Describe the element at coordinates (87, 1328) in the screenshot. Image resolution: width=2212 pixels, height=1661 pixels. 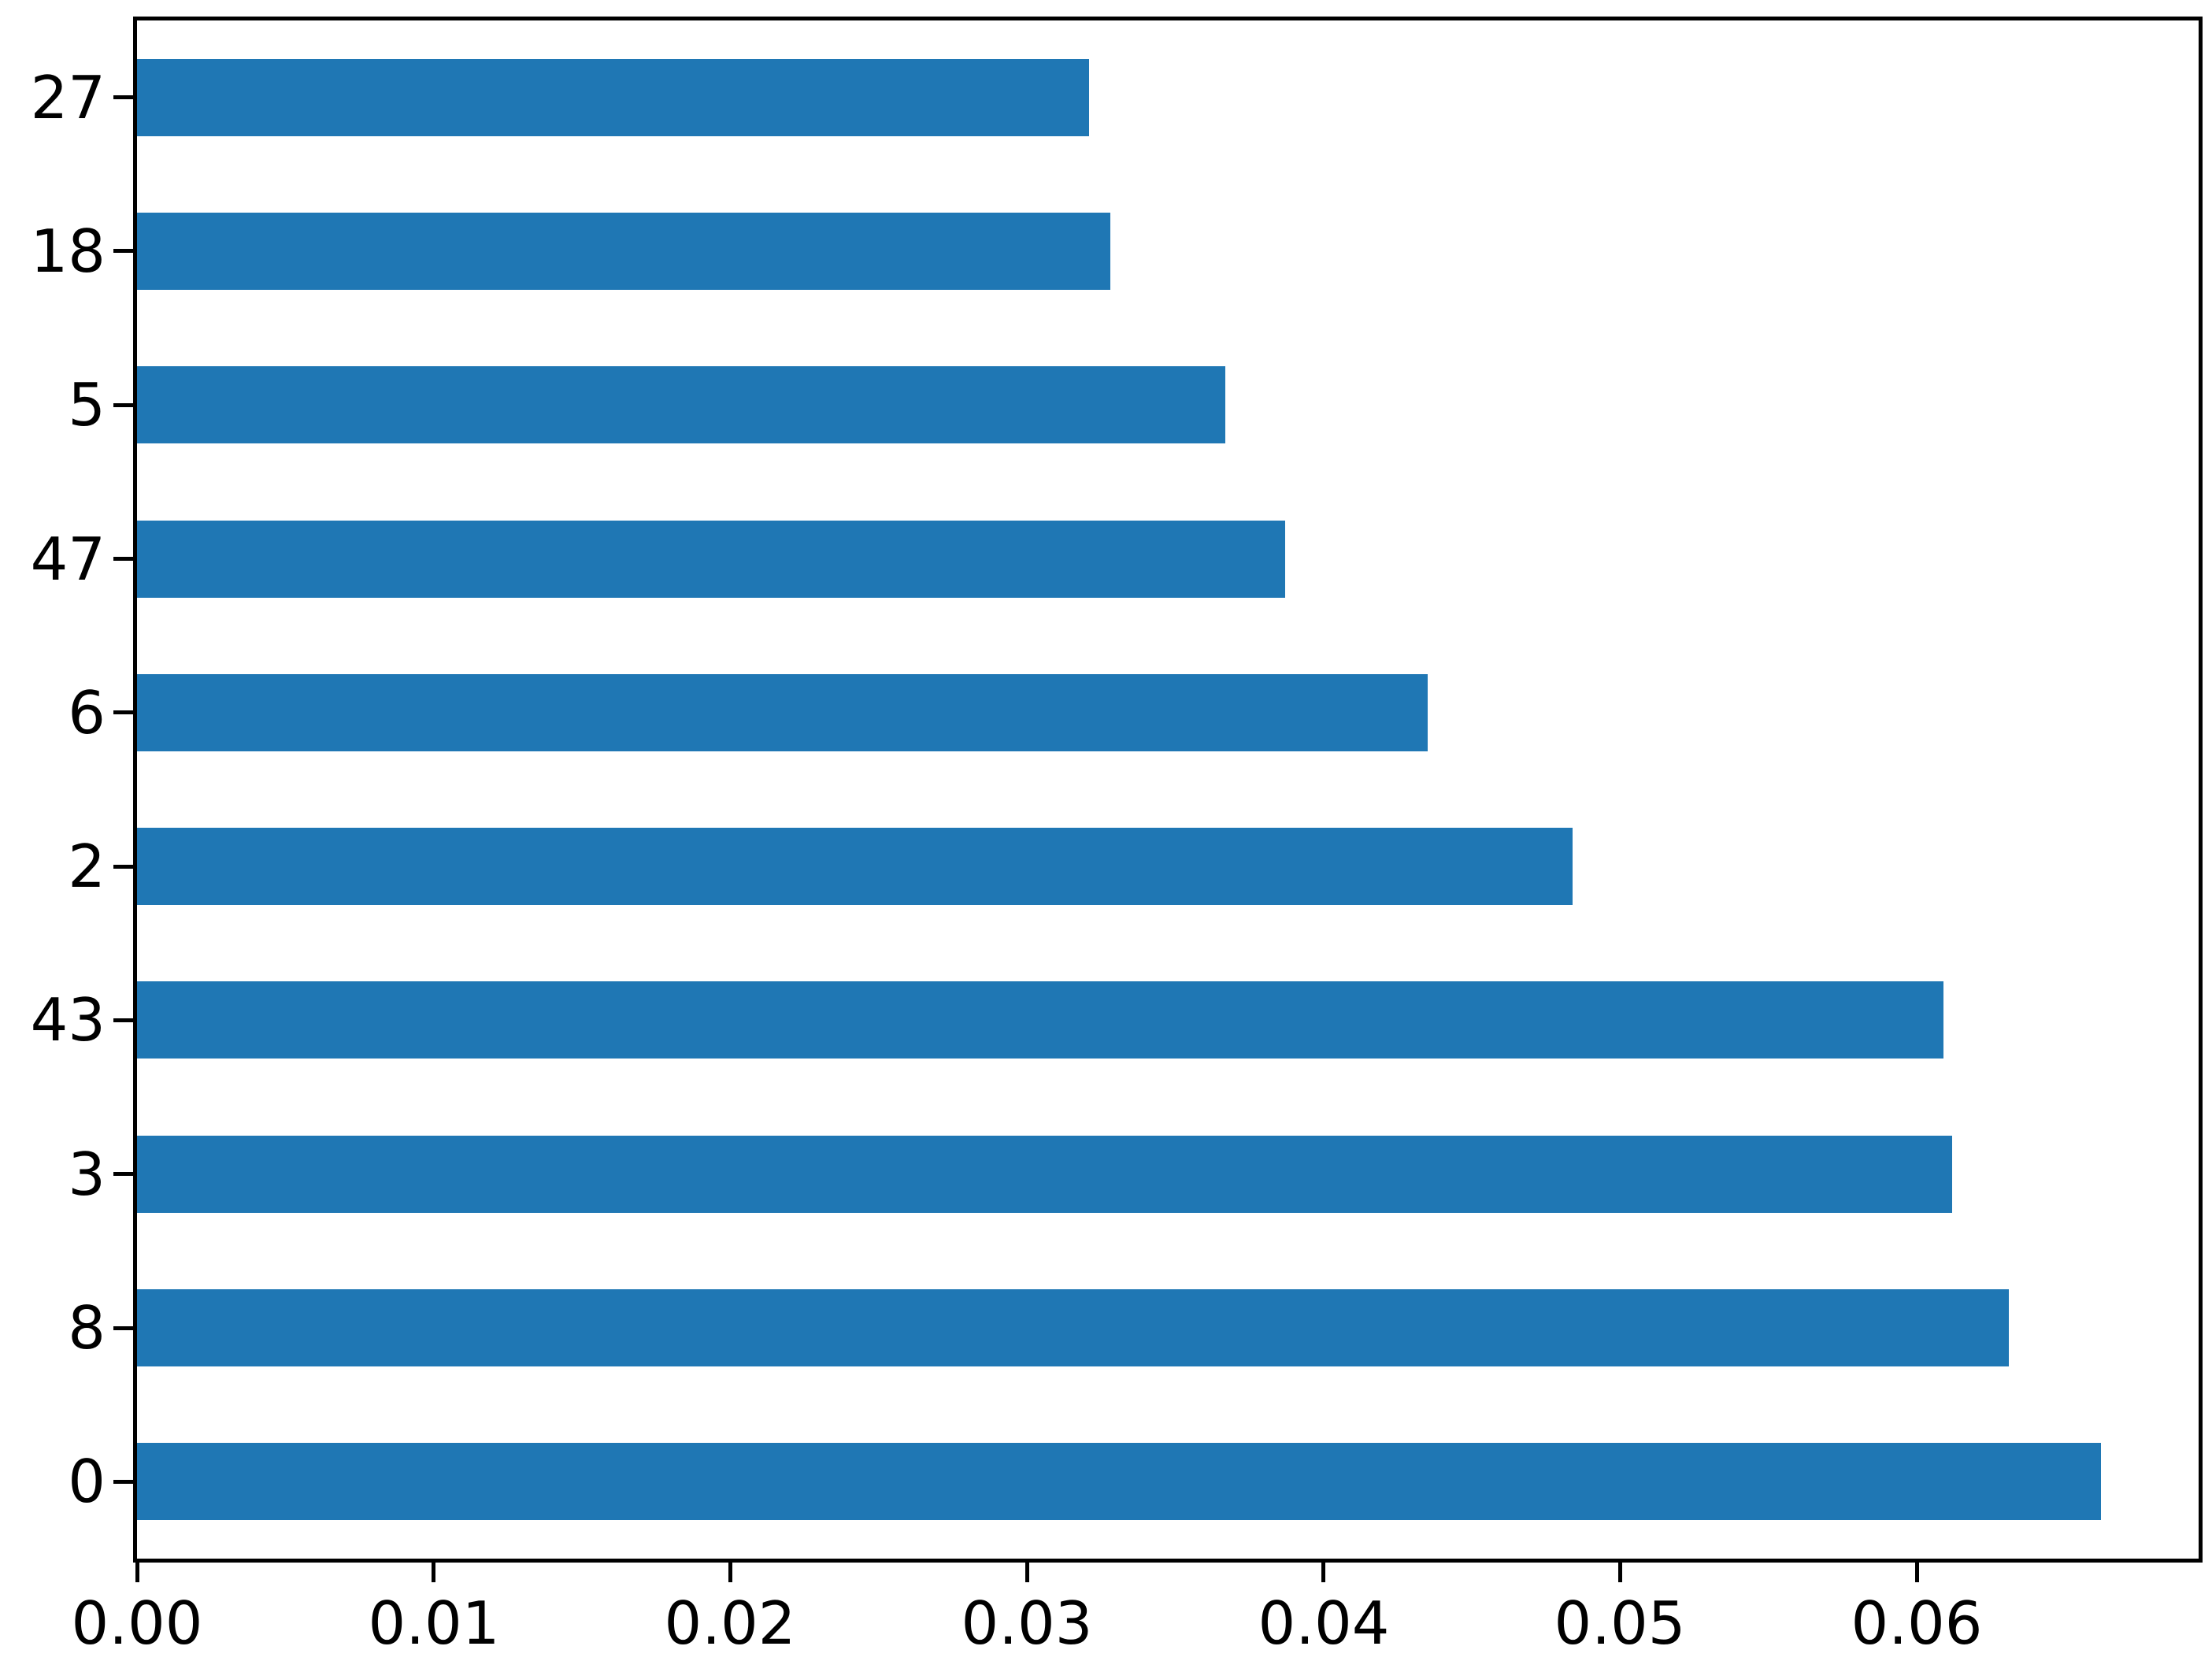
I see `y-tick-label: 8` at that location.